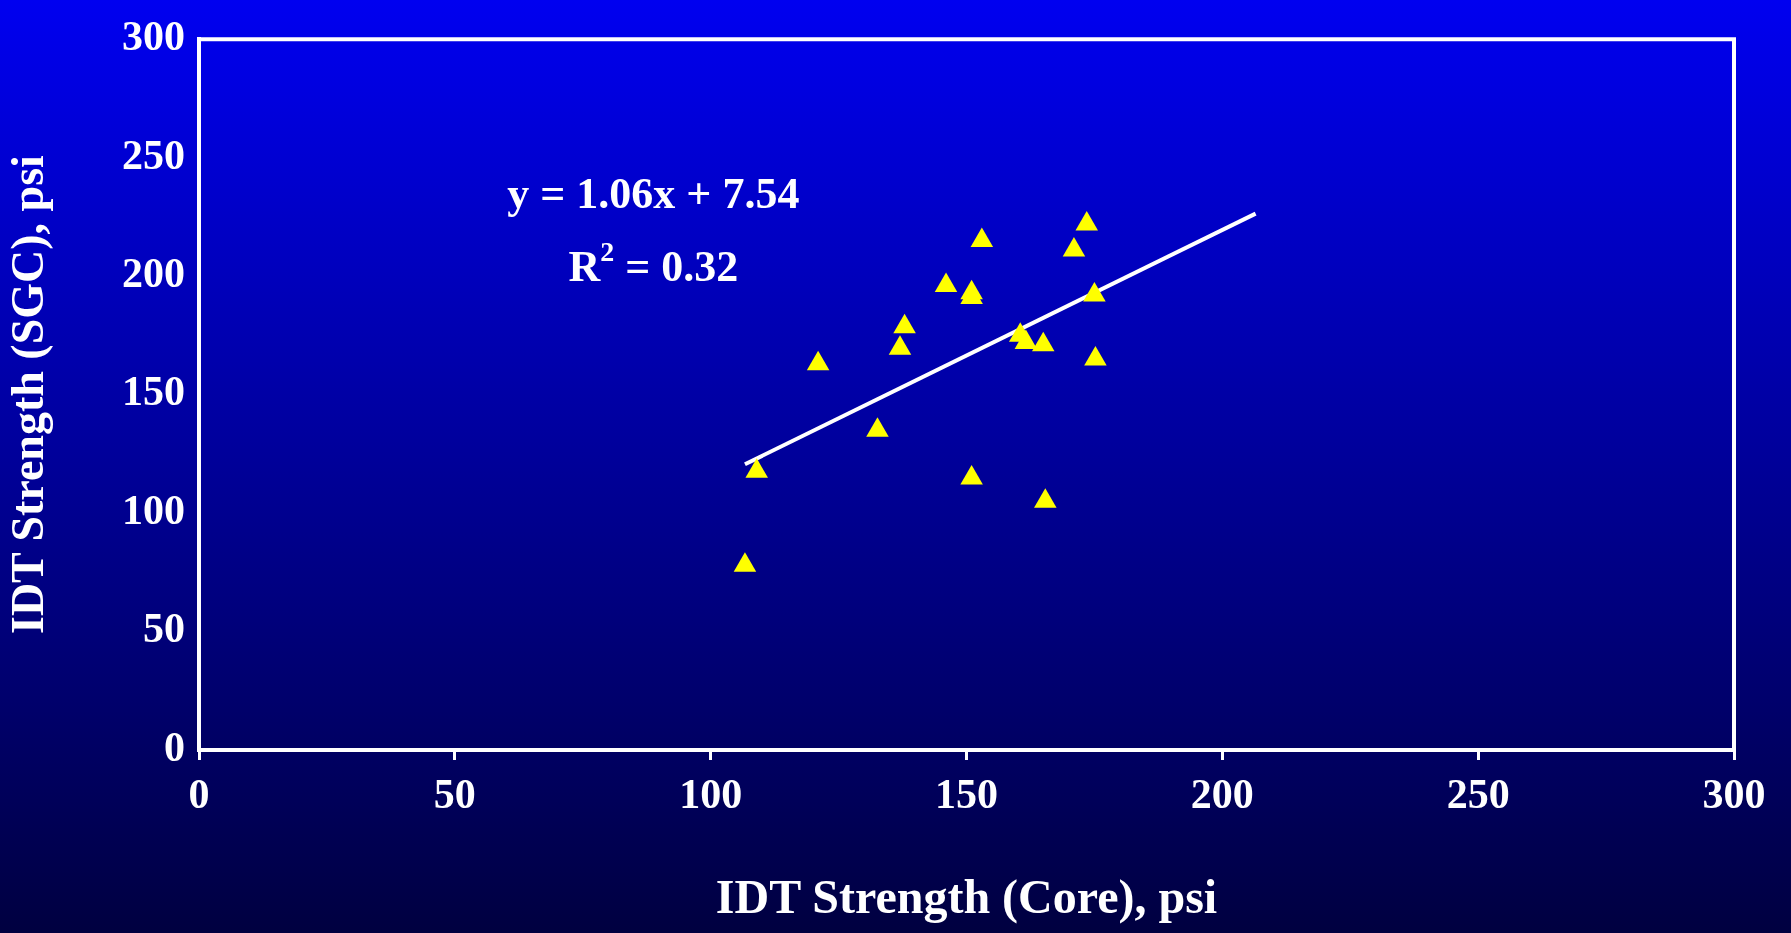 This screenshot has width=1791, height=933. What do you see at coordinates (174, 746) in the screenshot?
I see `y-tick-label: 0` at bounding box center [174, 746].